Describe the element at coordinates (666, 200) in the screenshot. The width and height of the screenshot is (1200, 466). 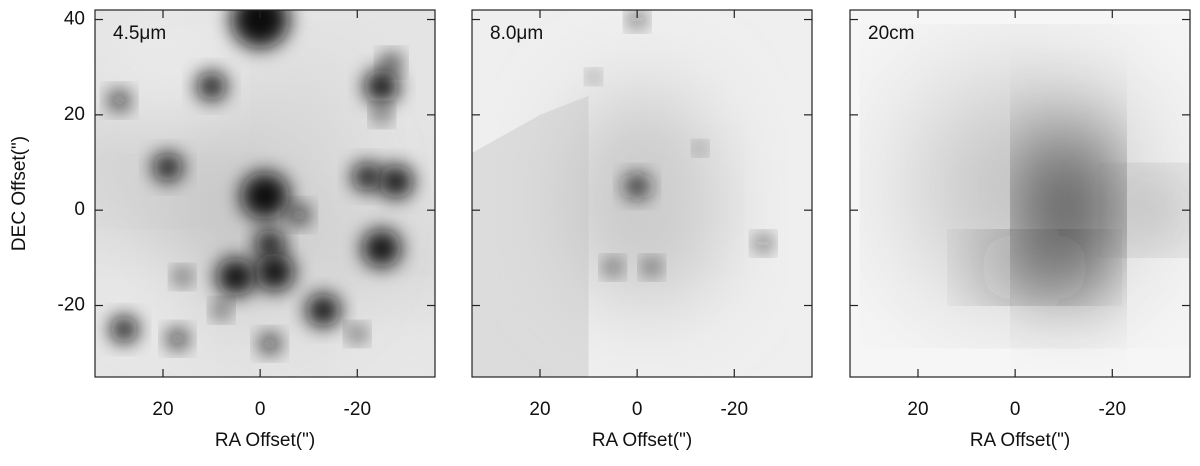
I see `shell-core` at that location.